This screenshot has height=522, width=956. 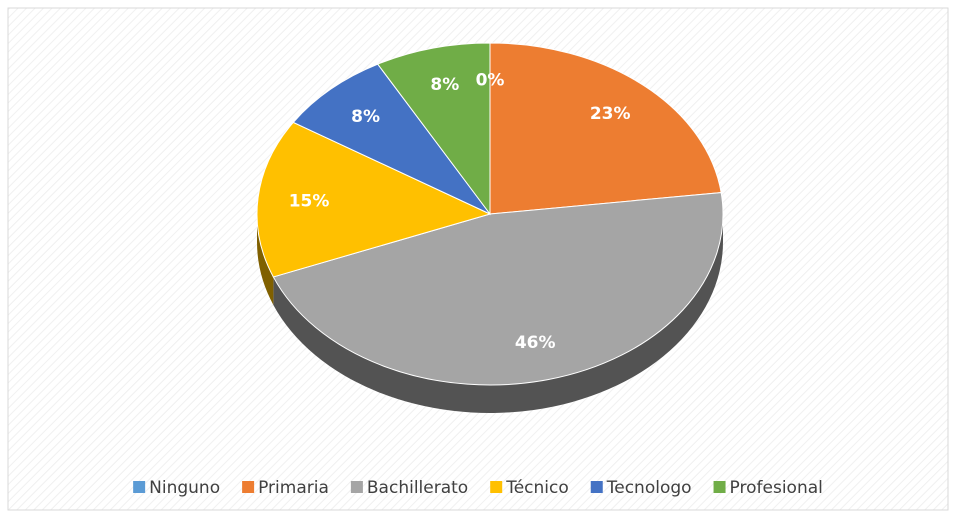 What do you see at coordinates (610, 114) in the screenshot?
I see `data-label: 23%` at bounding box center [610, 114].